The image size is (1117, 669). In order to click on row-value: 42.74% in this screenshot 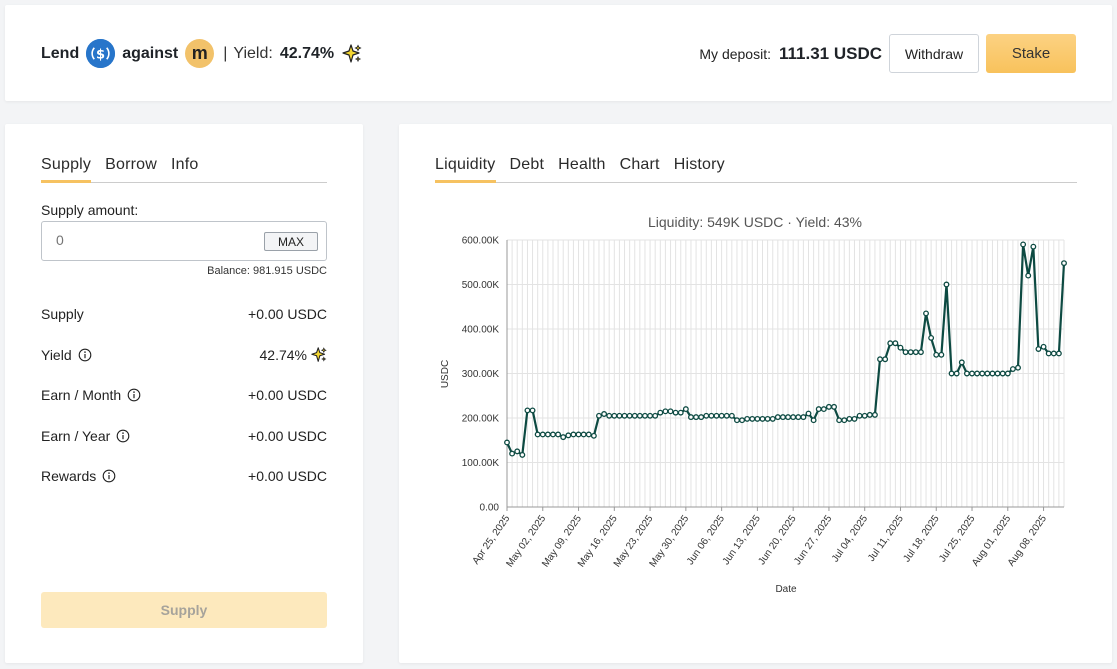, I will do `click(283, 354)`.